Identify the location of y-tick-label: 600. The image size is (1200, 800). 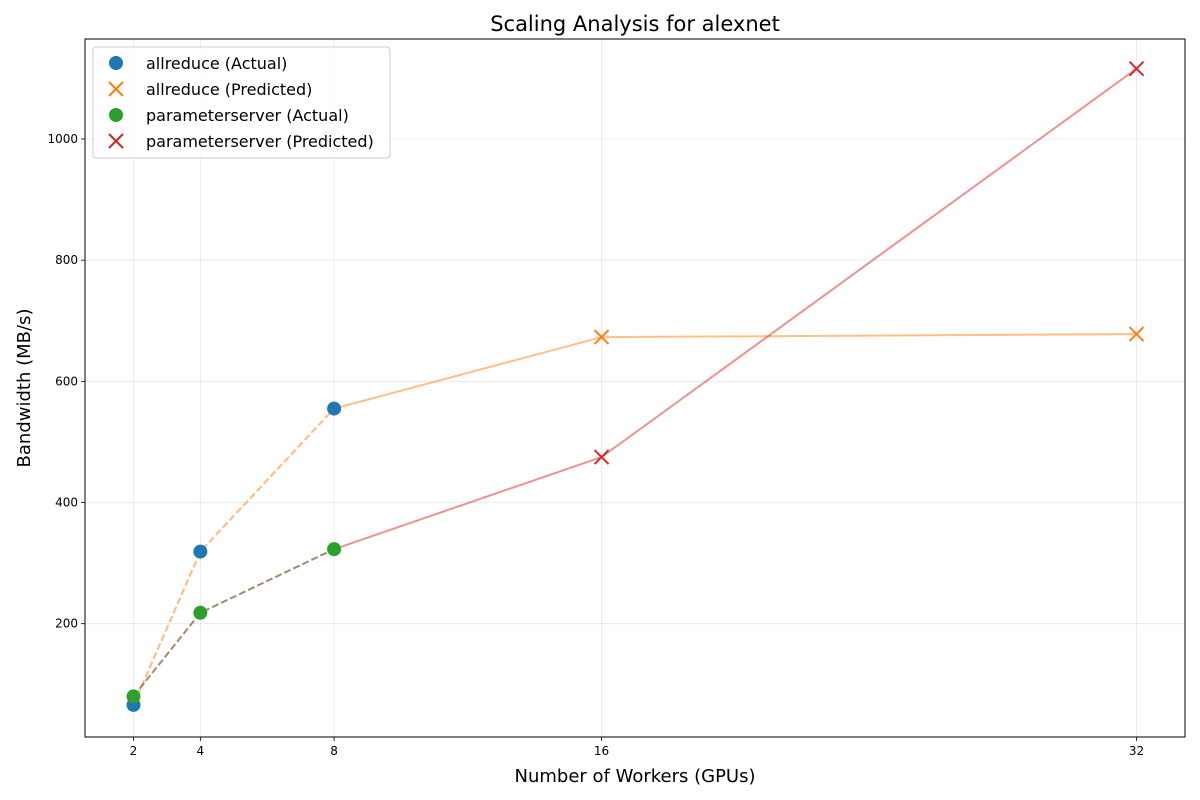
(66, 381).